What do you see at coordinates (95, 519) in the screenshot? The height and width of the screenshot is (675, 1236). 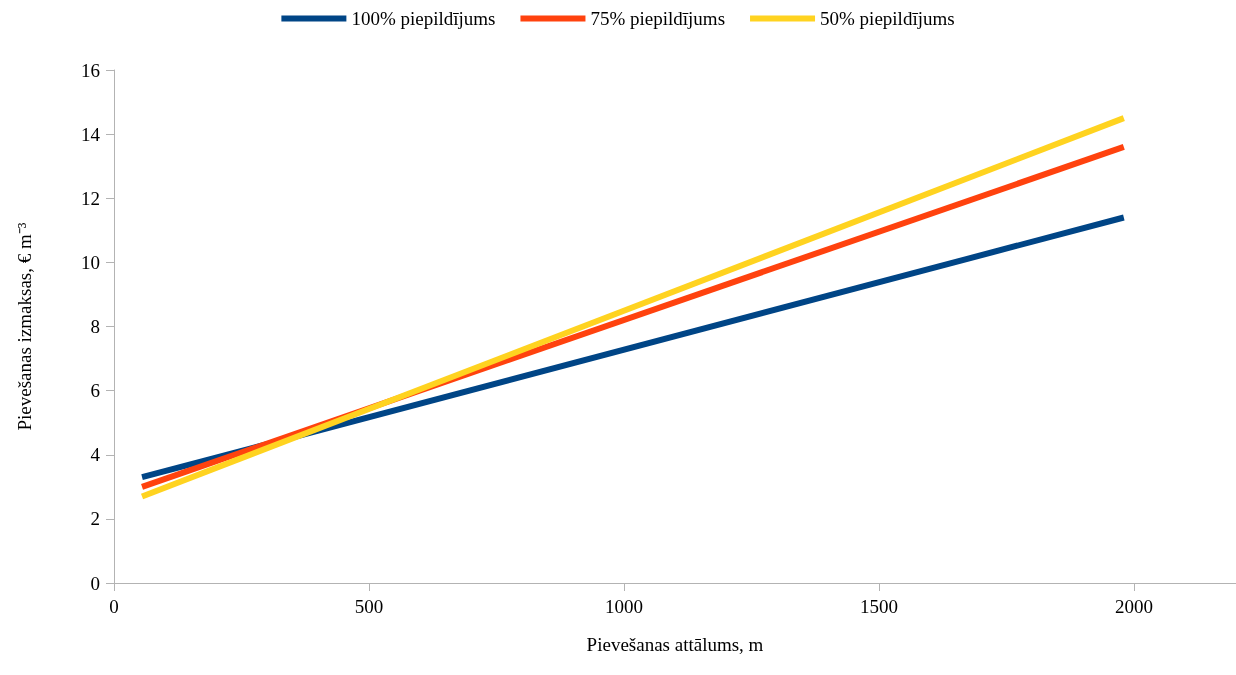 I see `y-tick-label: 2` at bounding box center [95, 519].